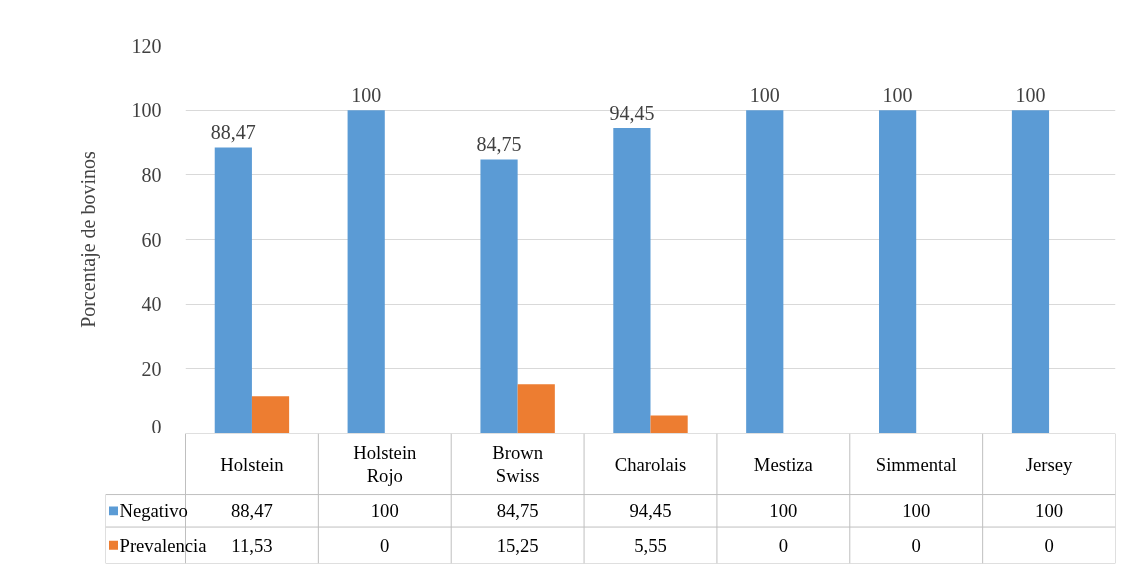  I want to click on annotation: 94,45, so click(632, 113).